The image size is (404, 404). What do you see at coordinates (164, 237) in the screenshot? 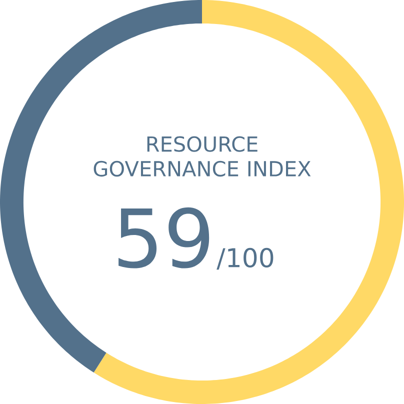
I see `text: 59` at bounding box center [164, 237].